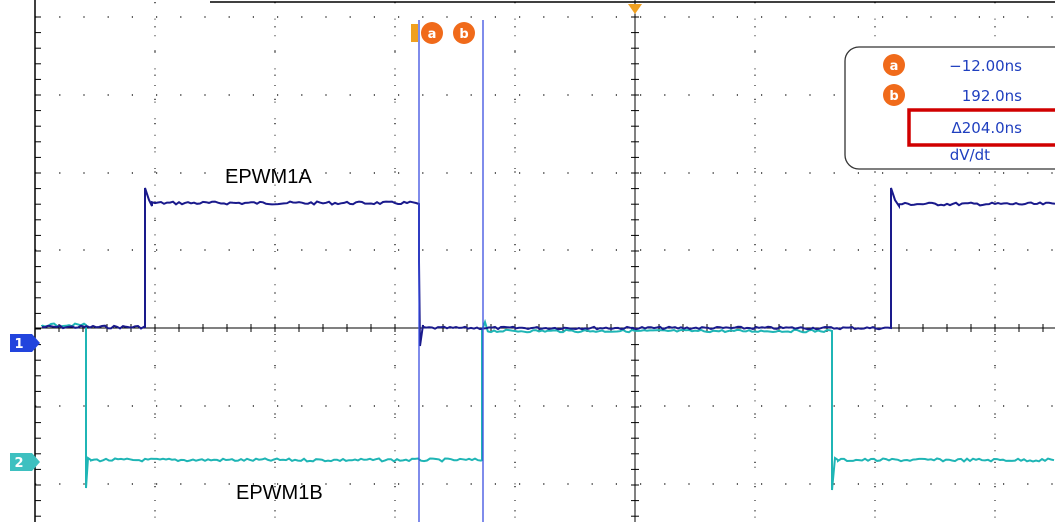 The image size is (1055, 522). What do you see at coordinates (992, 96) in the screenshot?
I see `cursor-b-readout: 192.0ns` at bounding box center [992, 96].